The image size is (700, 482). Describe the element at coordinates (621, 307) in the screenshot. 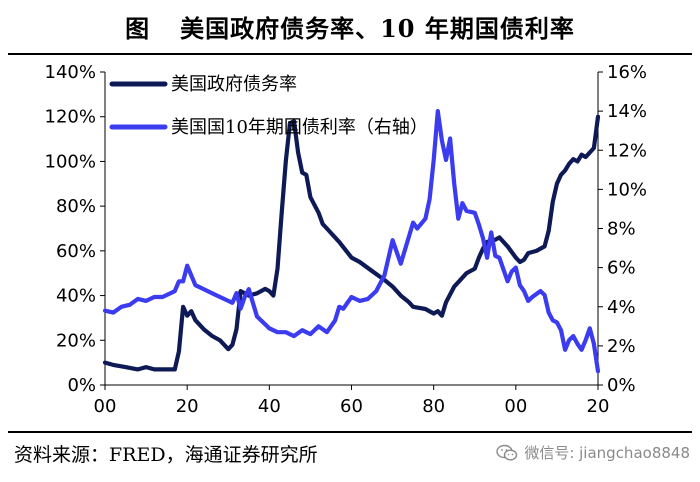

I see `right-tick-label: 4%` at that location.